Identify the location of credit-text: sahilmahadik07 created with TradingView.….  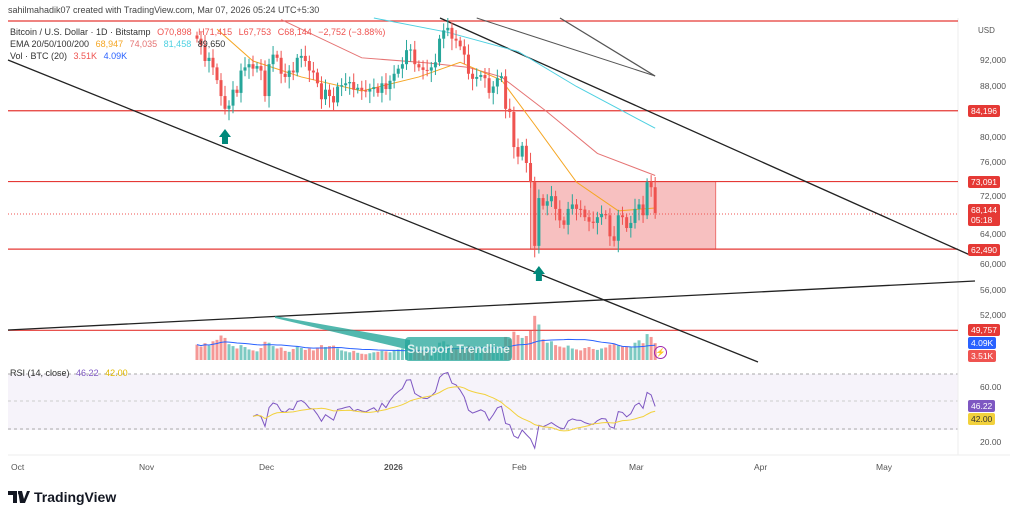
(164, 10).